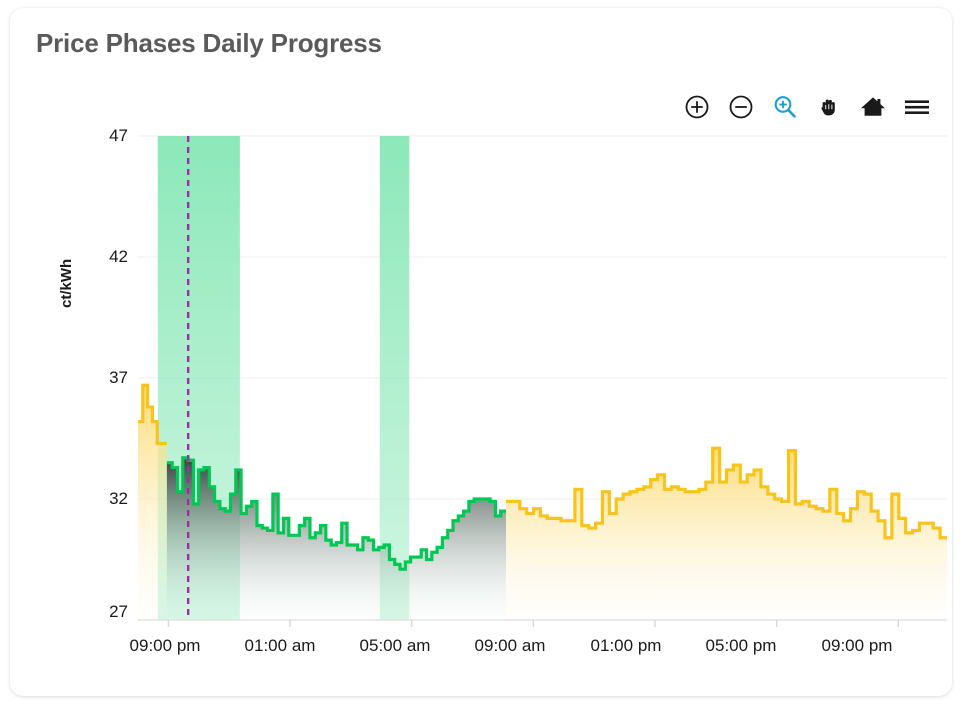  I want to click on series-area-normal-future, so click(726, 534).